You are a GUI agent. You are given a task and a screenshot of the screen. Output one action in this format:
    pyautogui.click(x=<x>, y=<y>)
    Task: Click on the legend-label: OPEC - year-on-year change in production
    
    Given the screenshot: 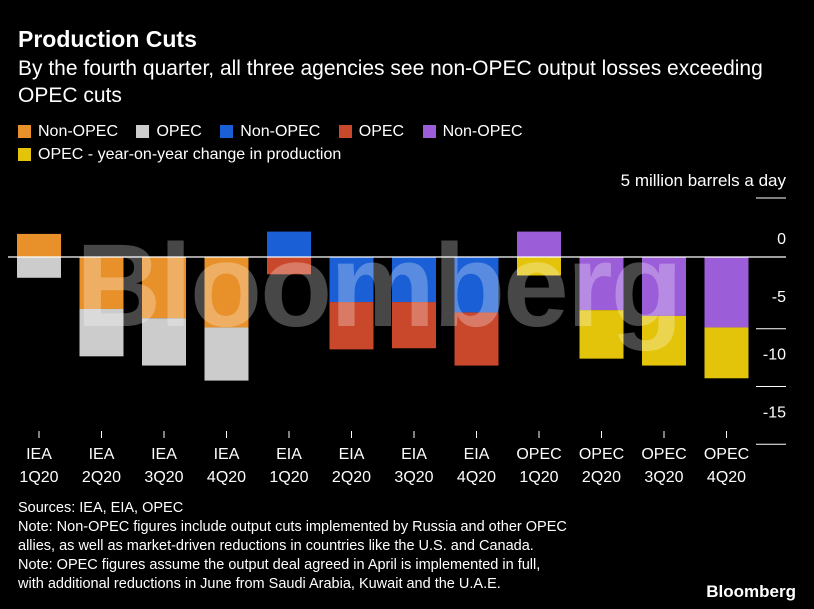 What is the action you would take?
    pyautogui.click(x=190, y=154)
    